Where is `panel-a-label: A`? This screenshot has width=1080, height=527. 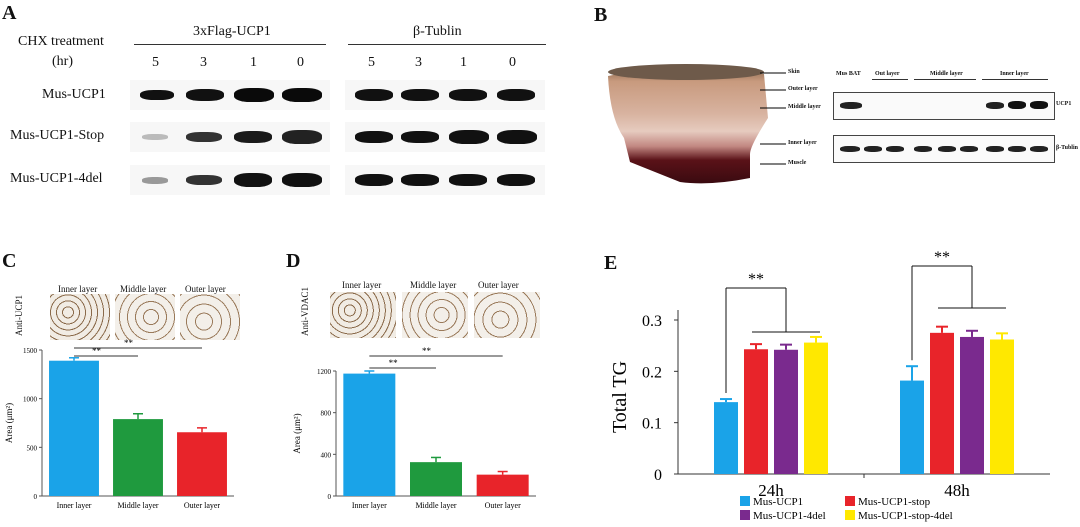
panel-a-label: A is located at coordinates (9, 13).